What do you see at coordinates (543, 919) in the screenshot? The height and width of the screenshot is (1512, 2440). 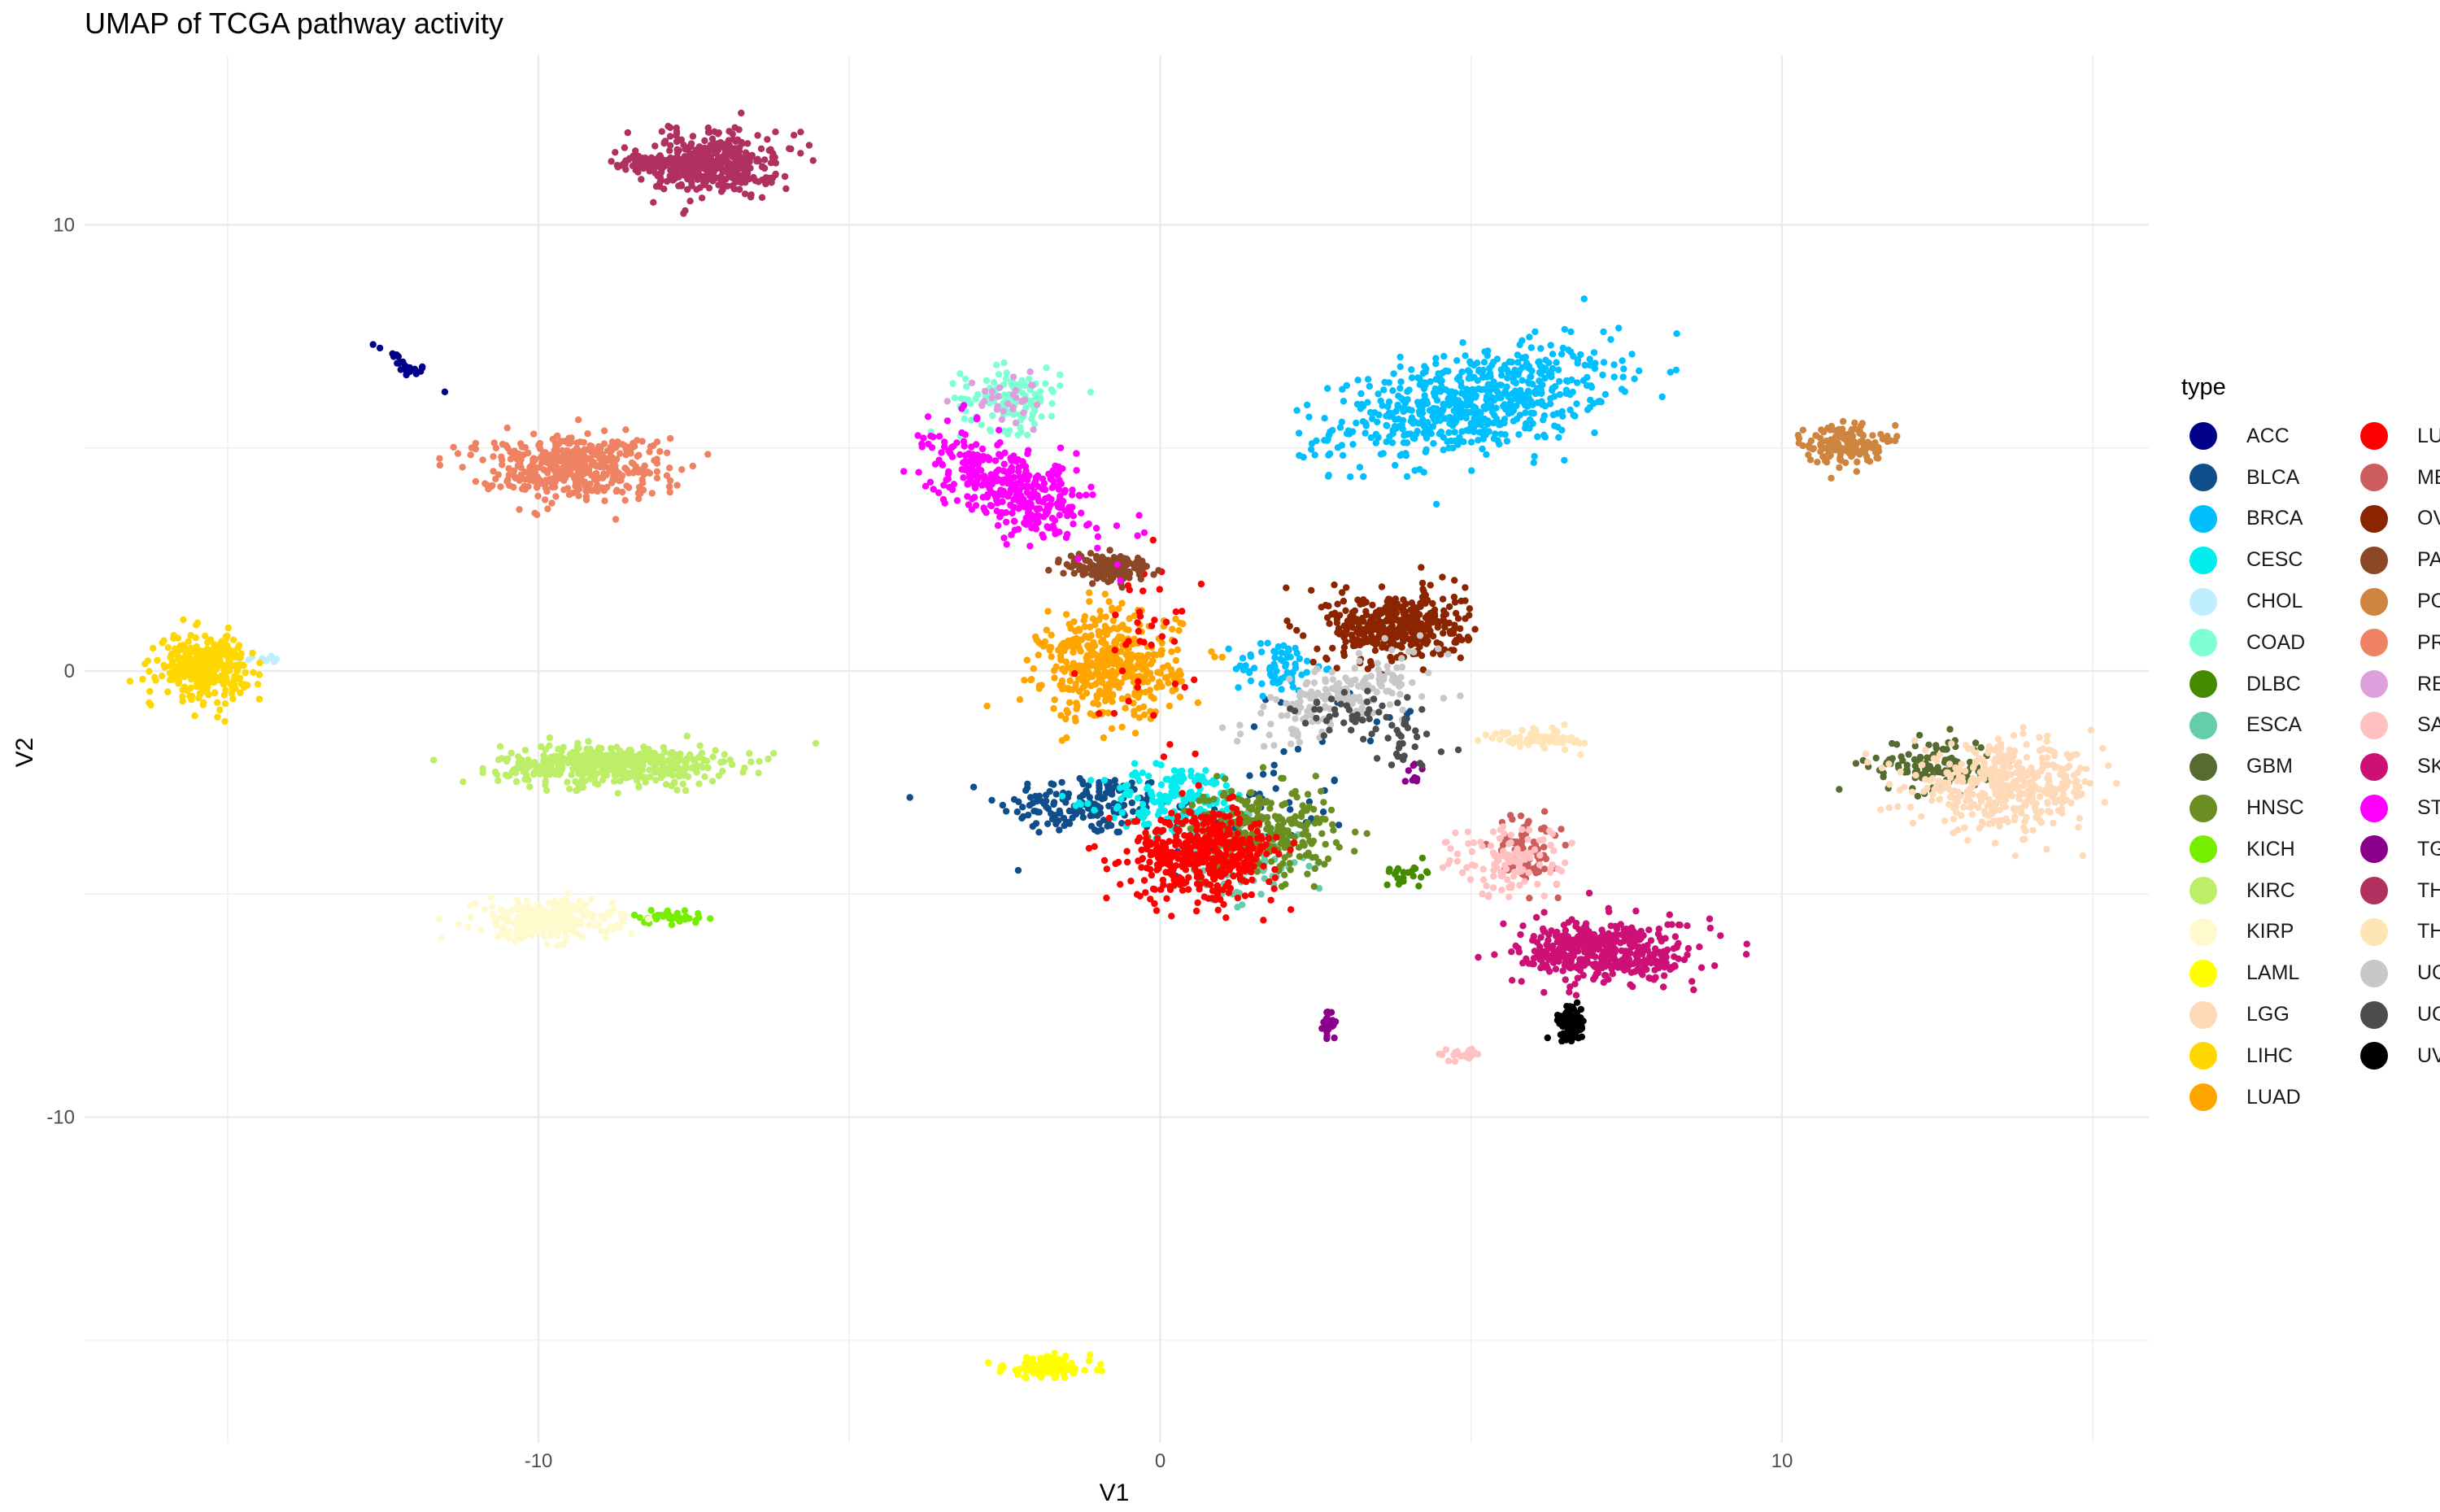 I see `series-kirp` at bounding box center [543, 919].